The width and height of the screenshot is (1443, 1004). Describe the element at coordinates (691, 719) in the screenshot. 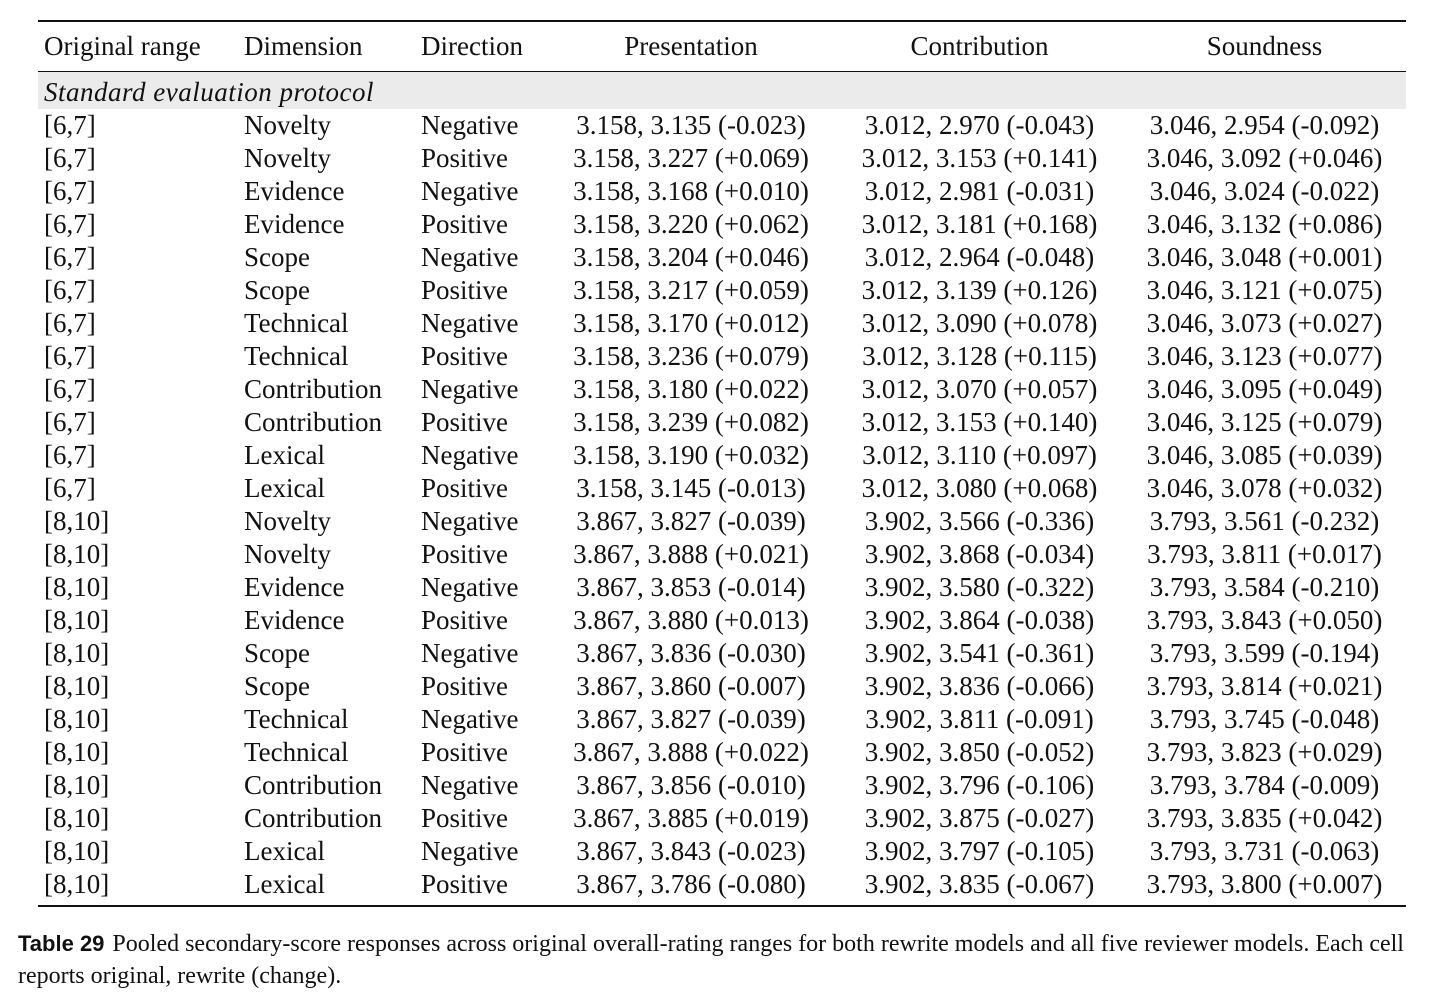

I see `cell-presentation: 3.867, 3.827 (-0.039)` at that location.